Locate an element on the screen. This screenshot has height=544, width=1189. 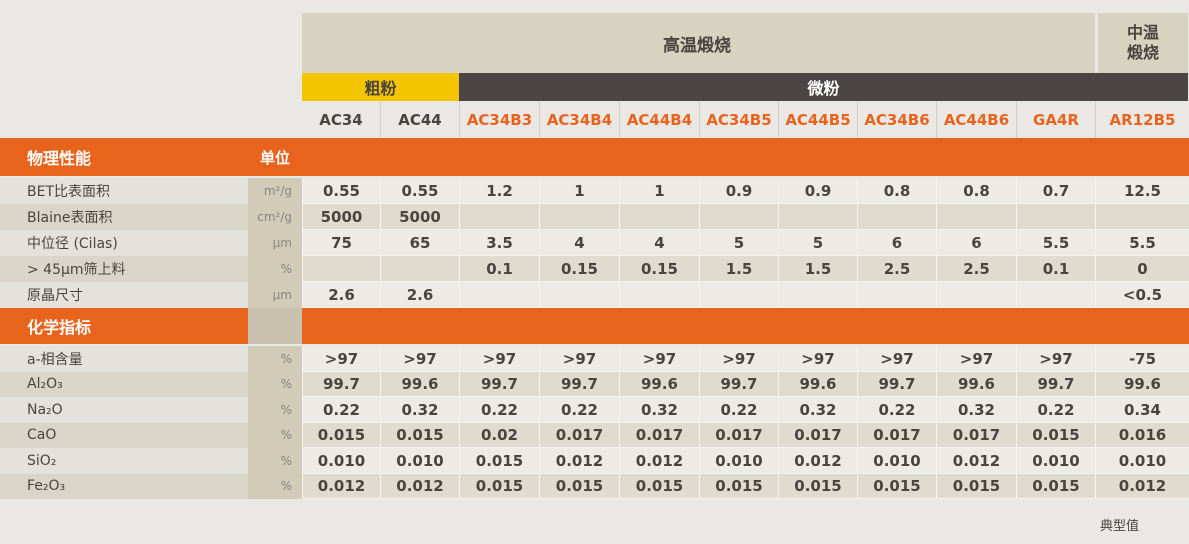
row-label: CaO is located at coordinates (124, 435).